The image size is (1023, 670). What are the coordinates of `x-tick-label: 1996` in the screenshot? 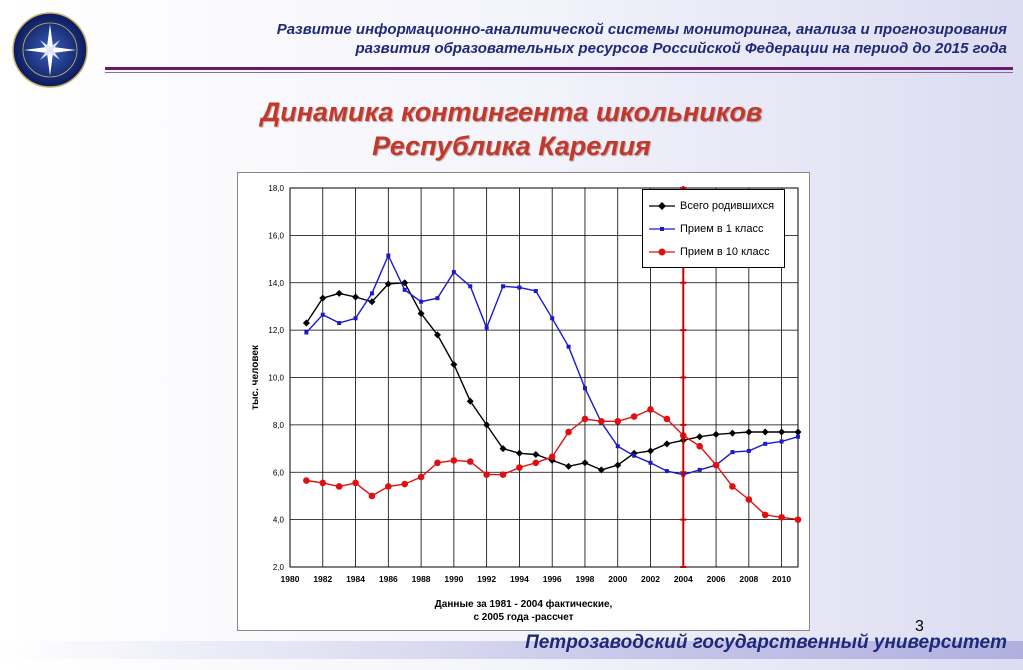 It's located at (552, 579).